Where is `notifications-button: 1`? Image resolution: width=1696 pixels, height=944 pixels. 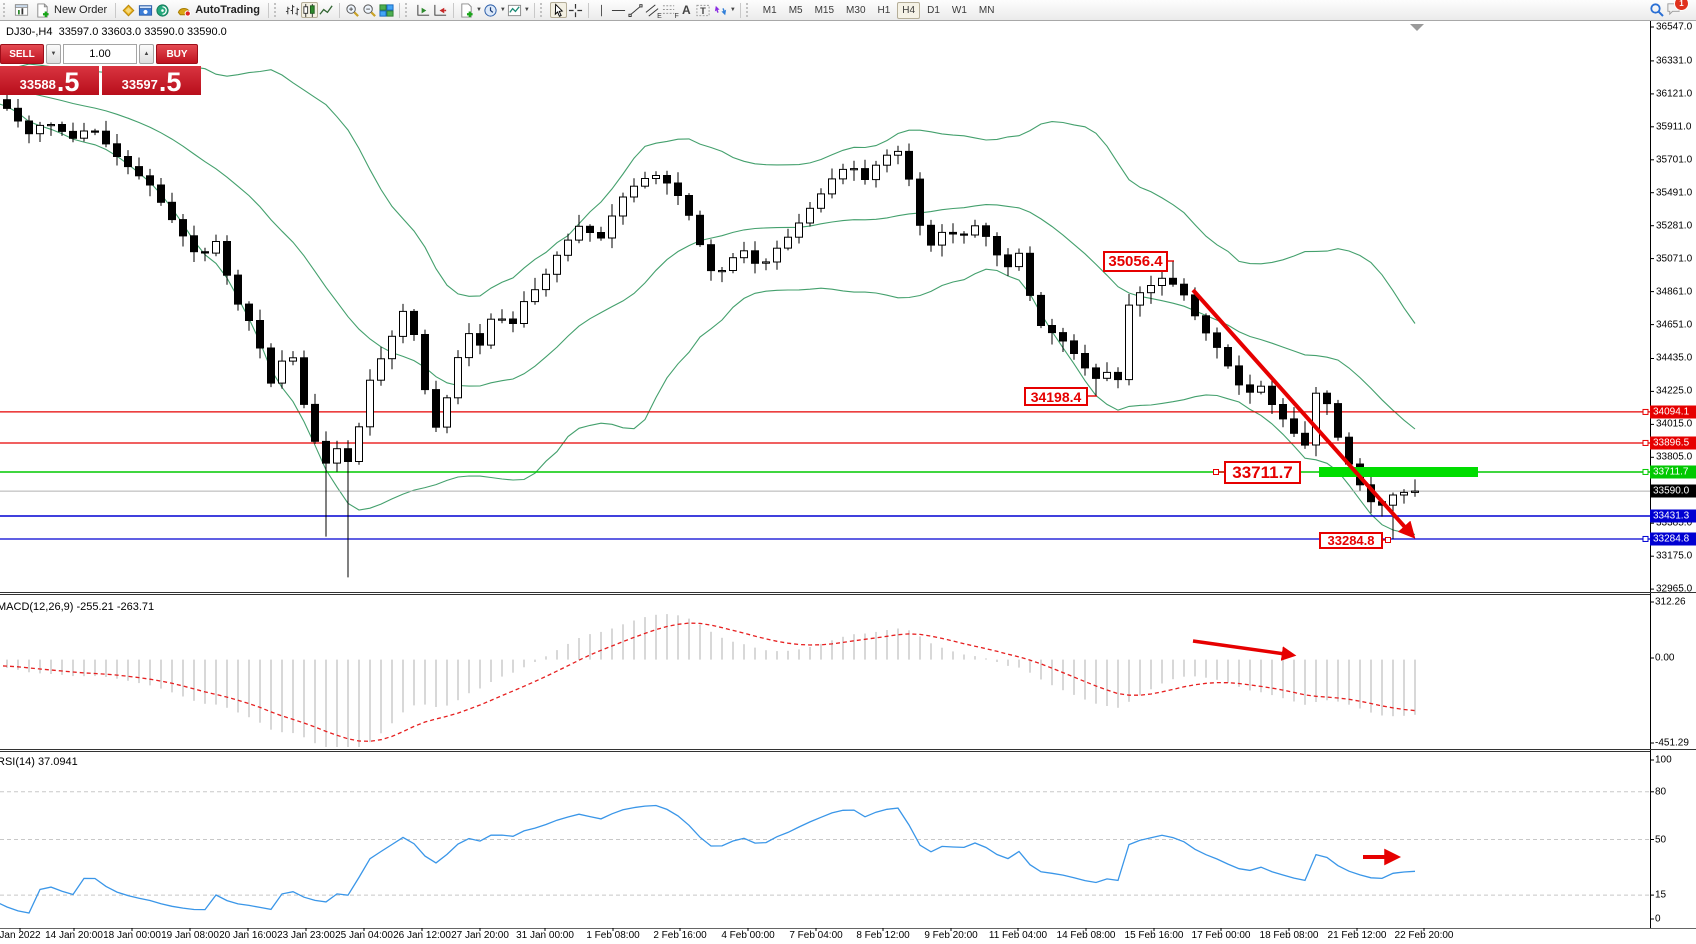 notifications-button: 1 is located at coordinates (1677, 9).